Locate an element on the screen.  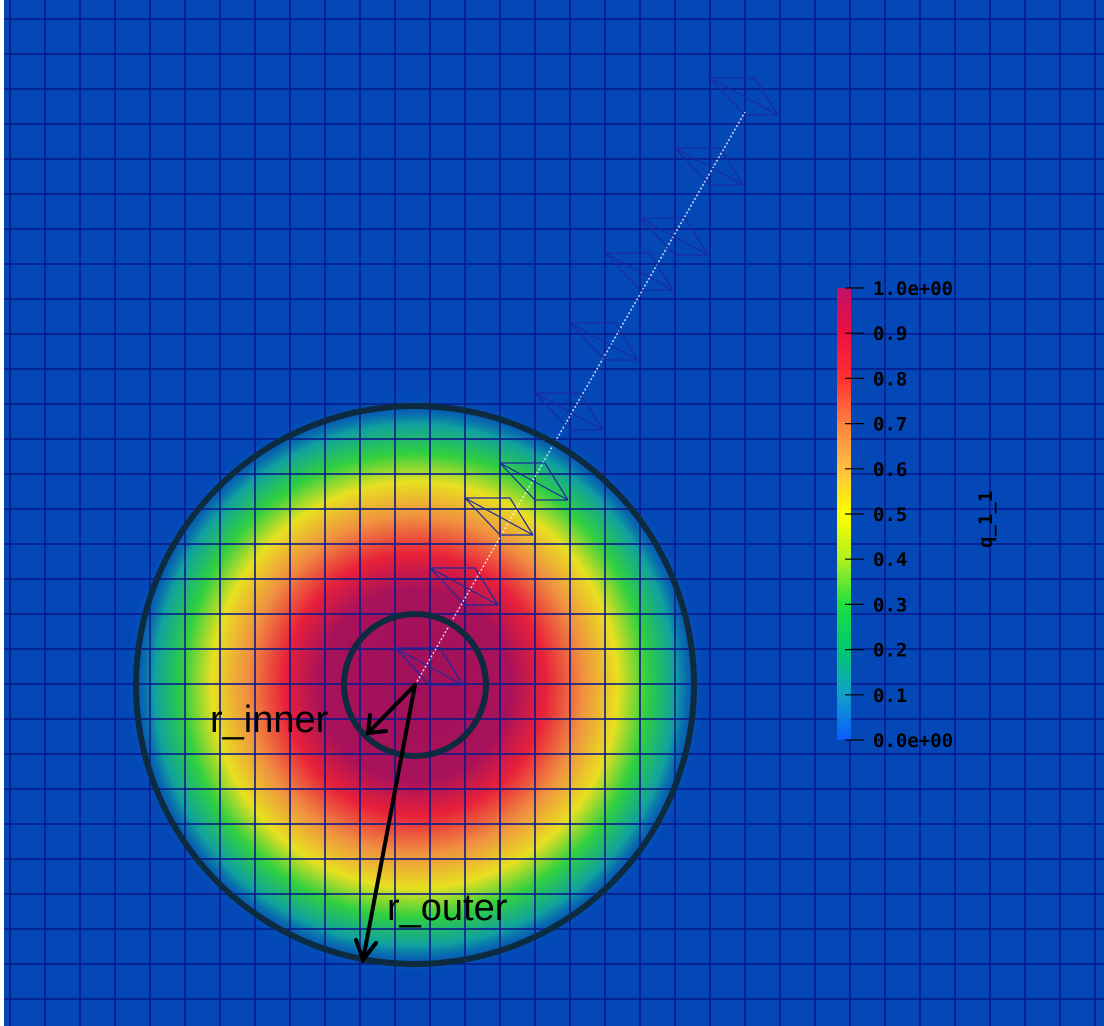
inner-circle is located at coordinates (415, 685).